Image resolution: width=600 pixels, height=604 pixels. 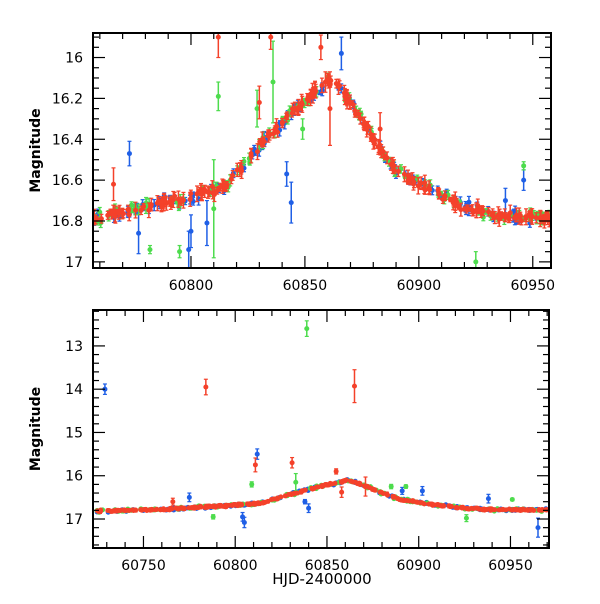 I want to click on y-tick-label: 16.8, so click(x=67, y=222).